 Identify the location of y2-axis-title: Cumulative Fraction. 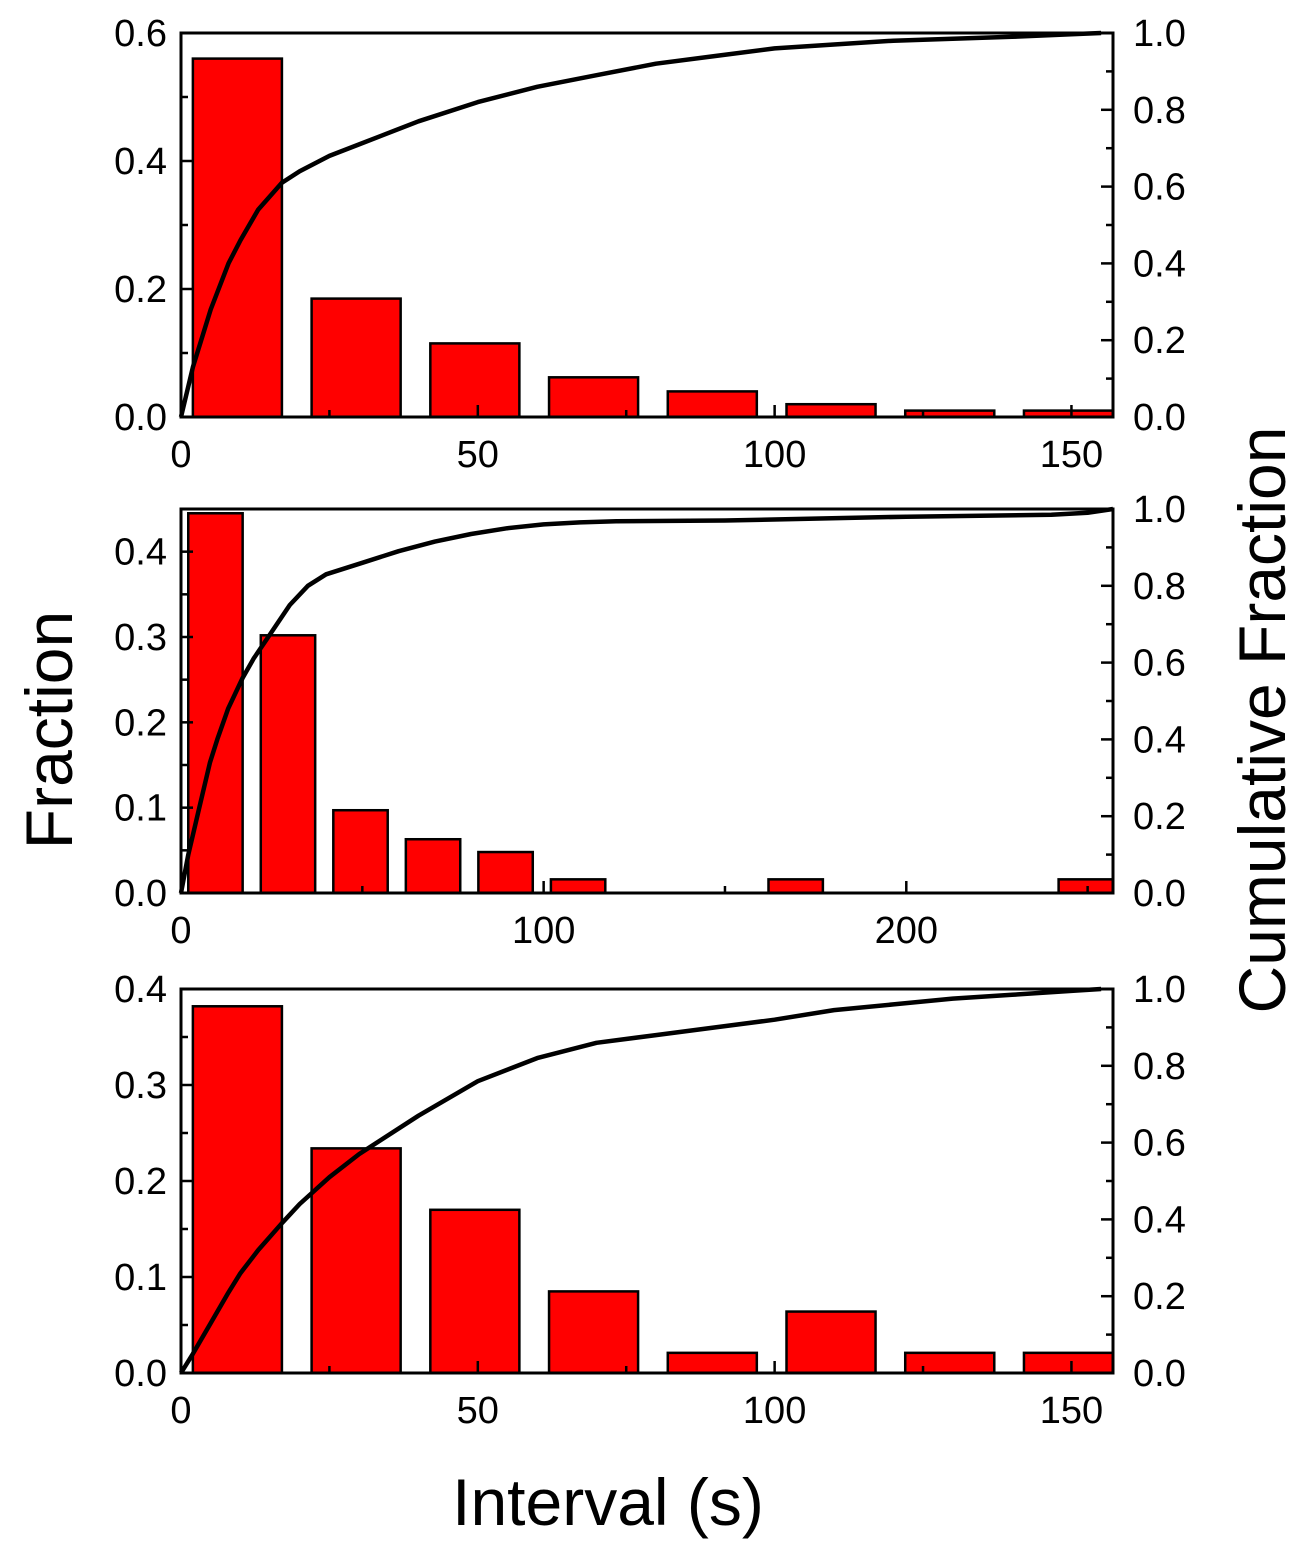
(1262, 720).